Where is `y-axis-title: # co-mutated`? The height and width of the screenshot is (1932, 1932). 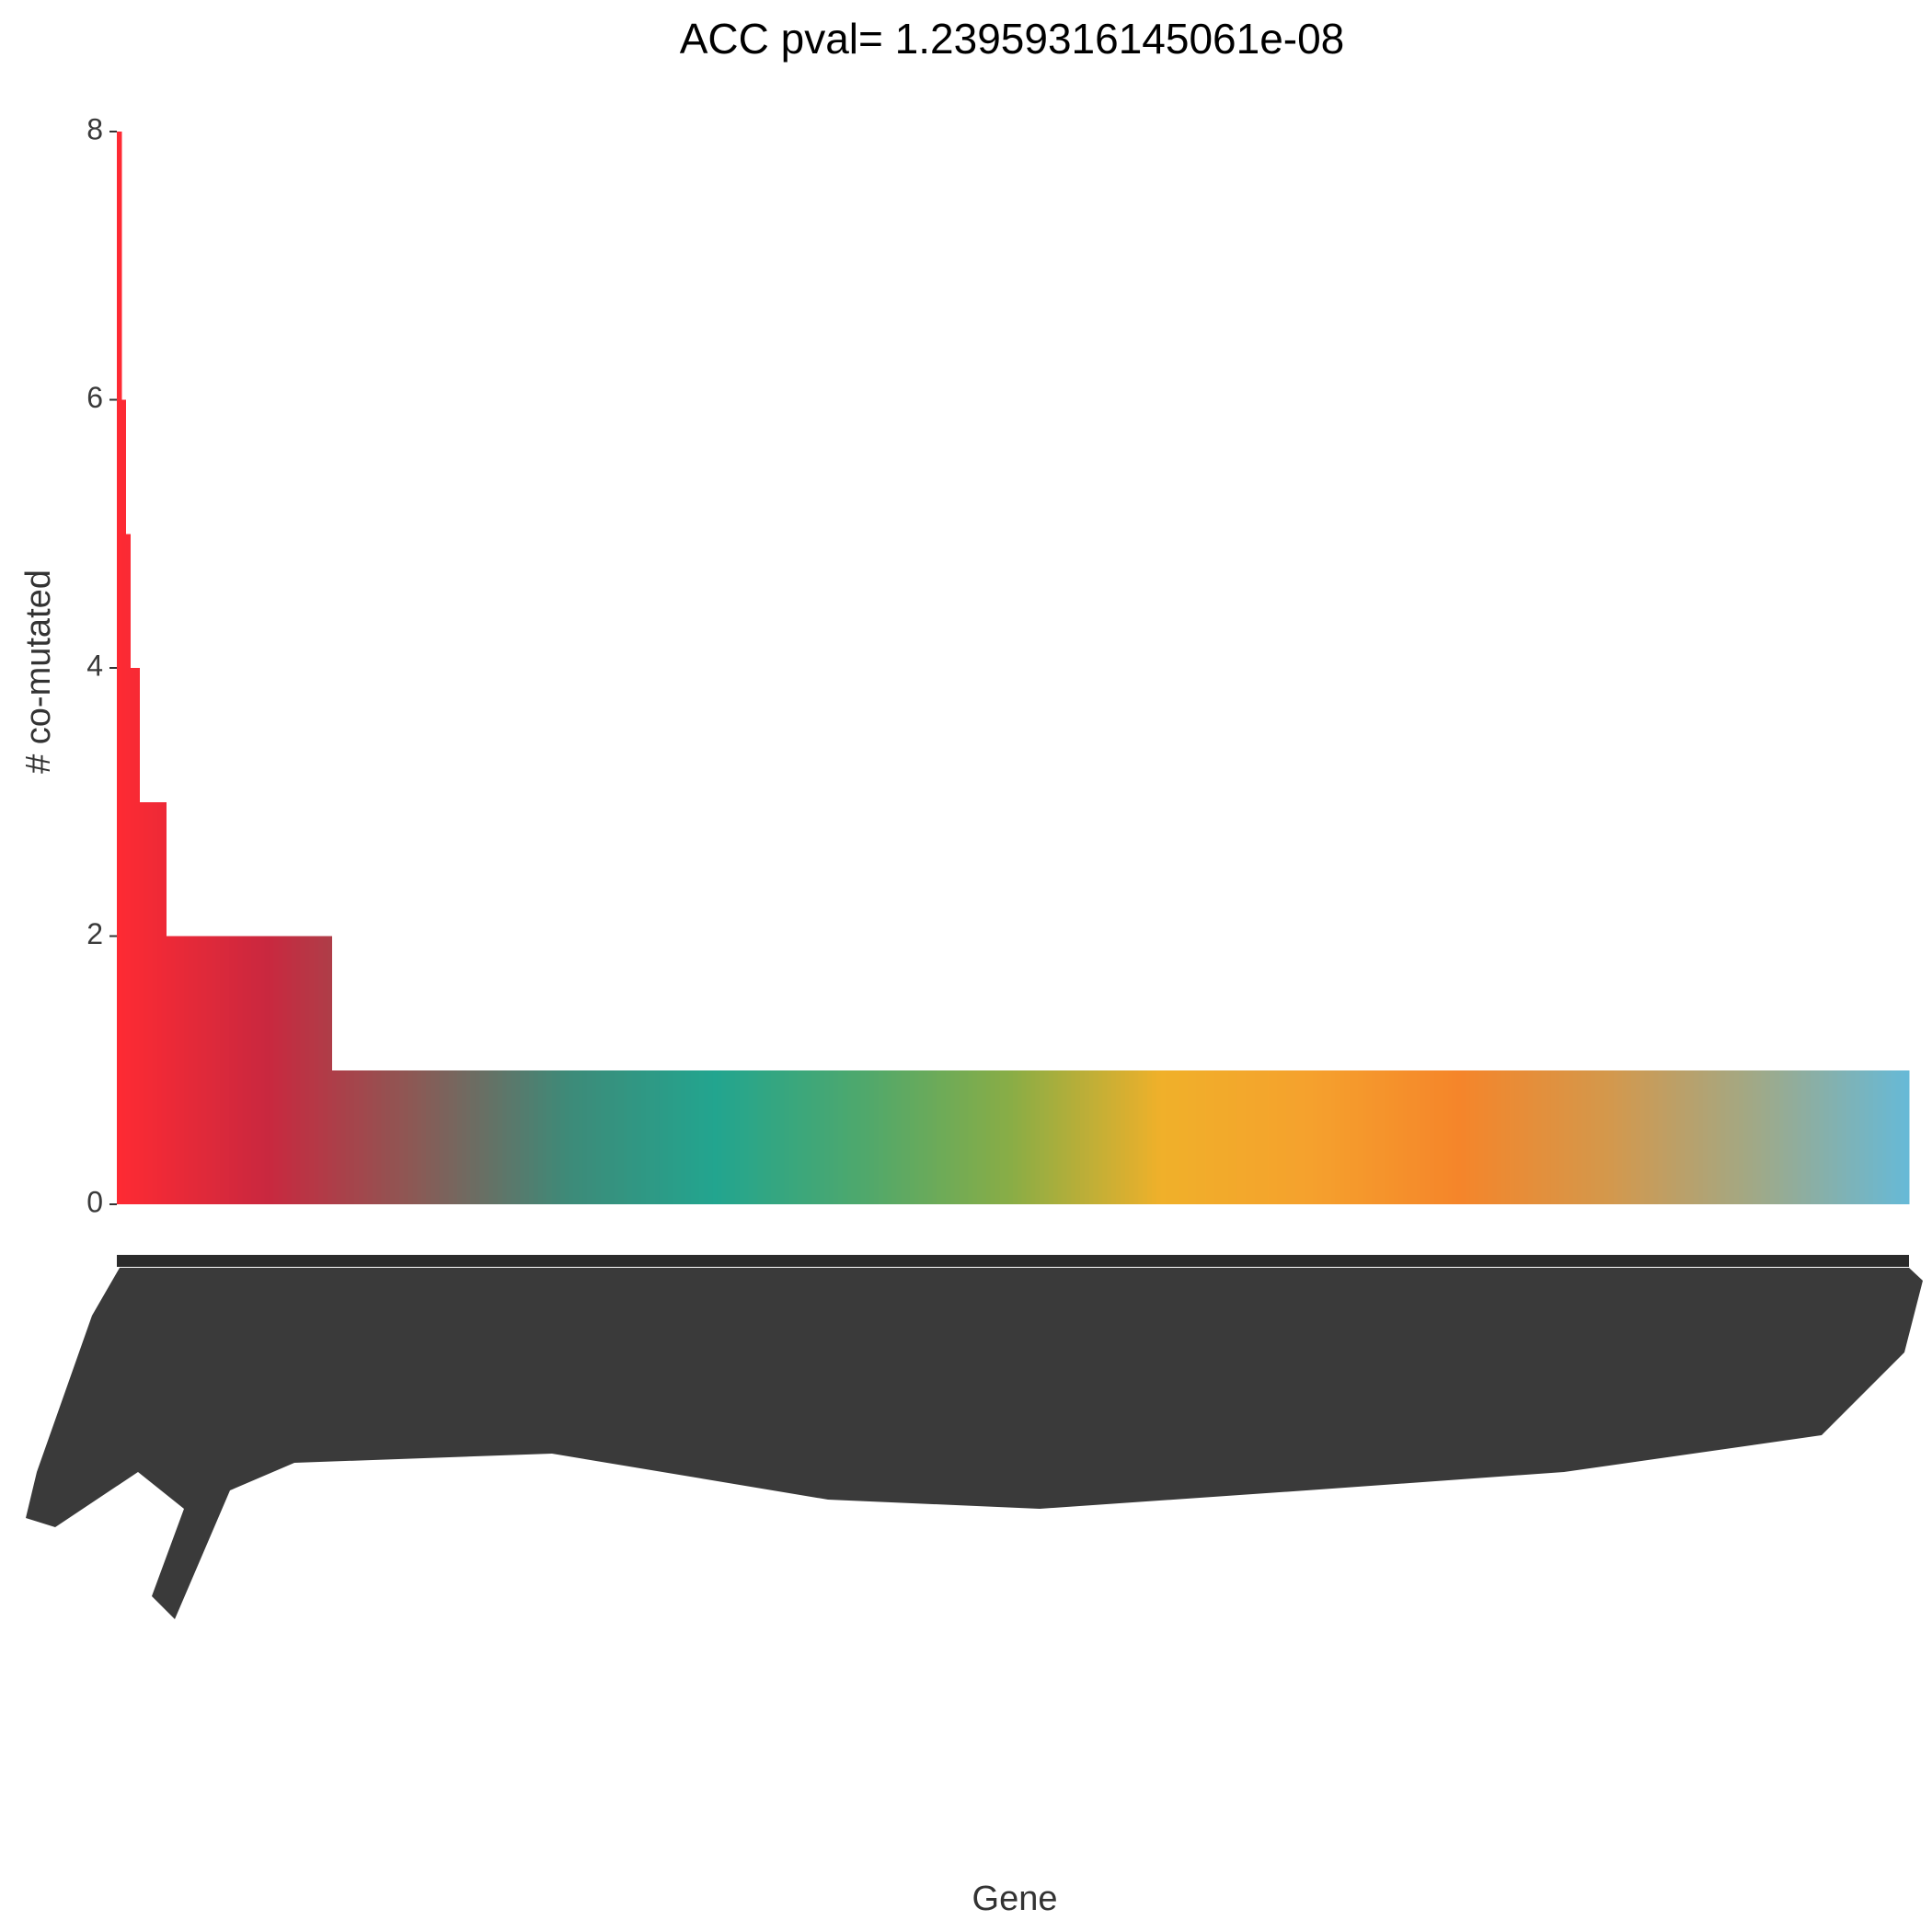
y-axis-title: # co-mutated is located at coordinates (38, 671).